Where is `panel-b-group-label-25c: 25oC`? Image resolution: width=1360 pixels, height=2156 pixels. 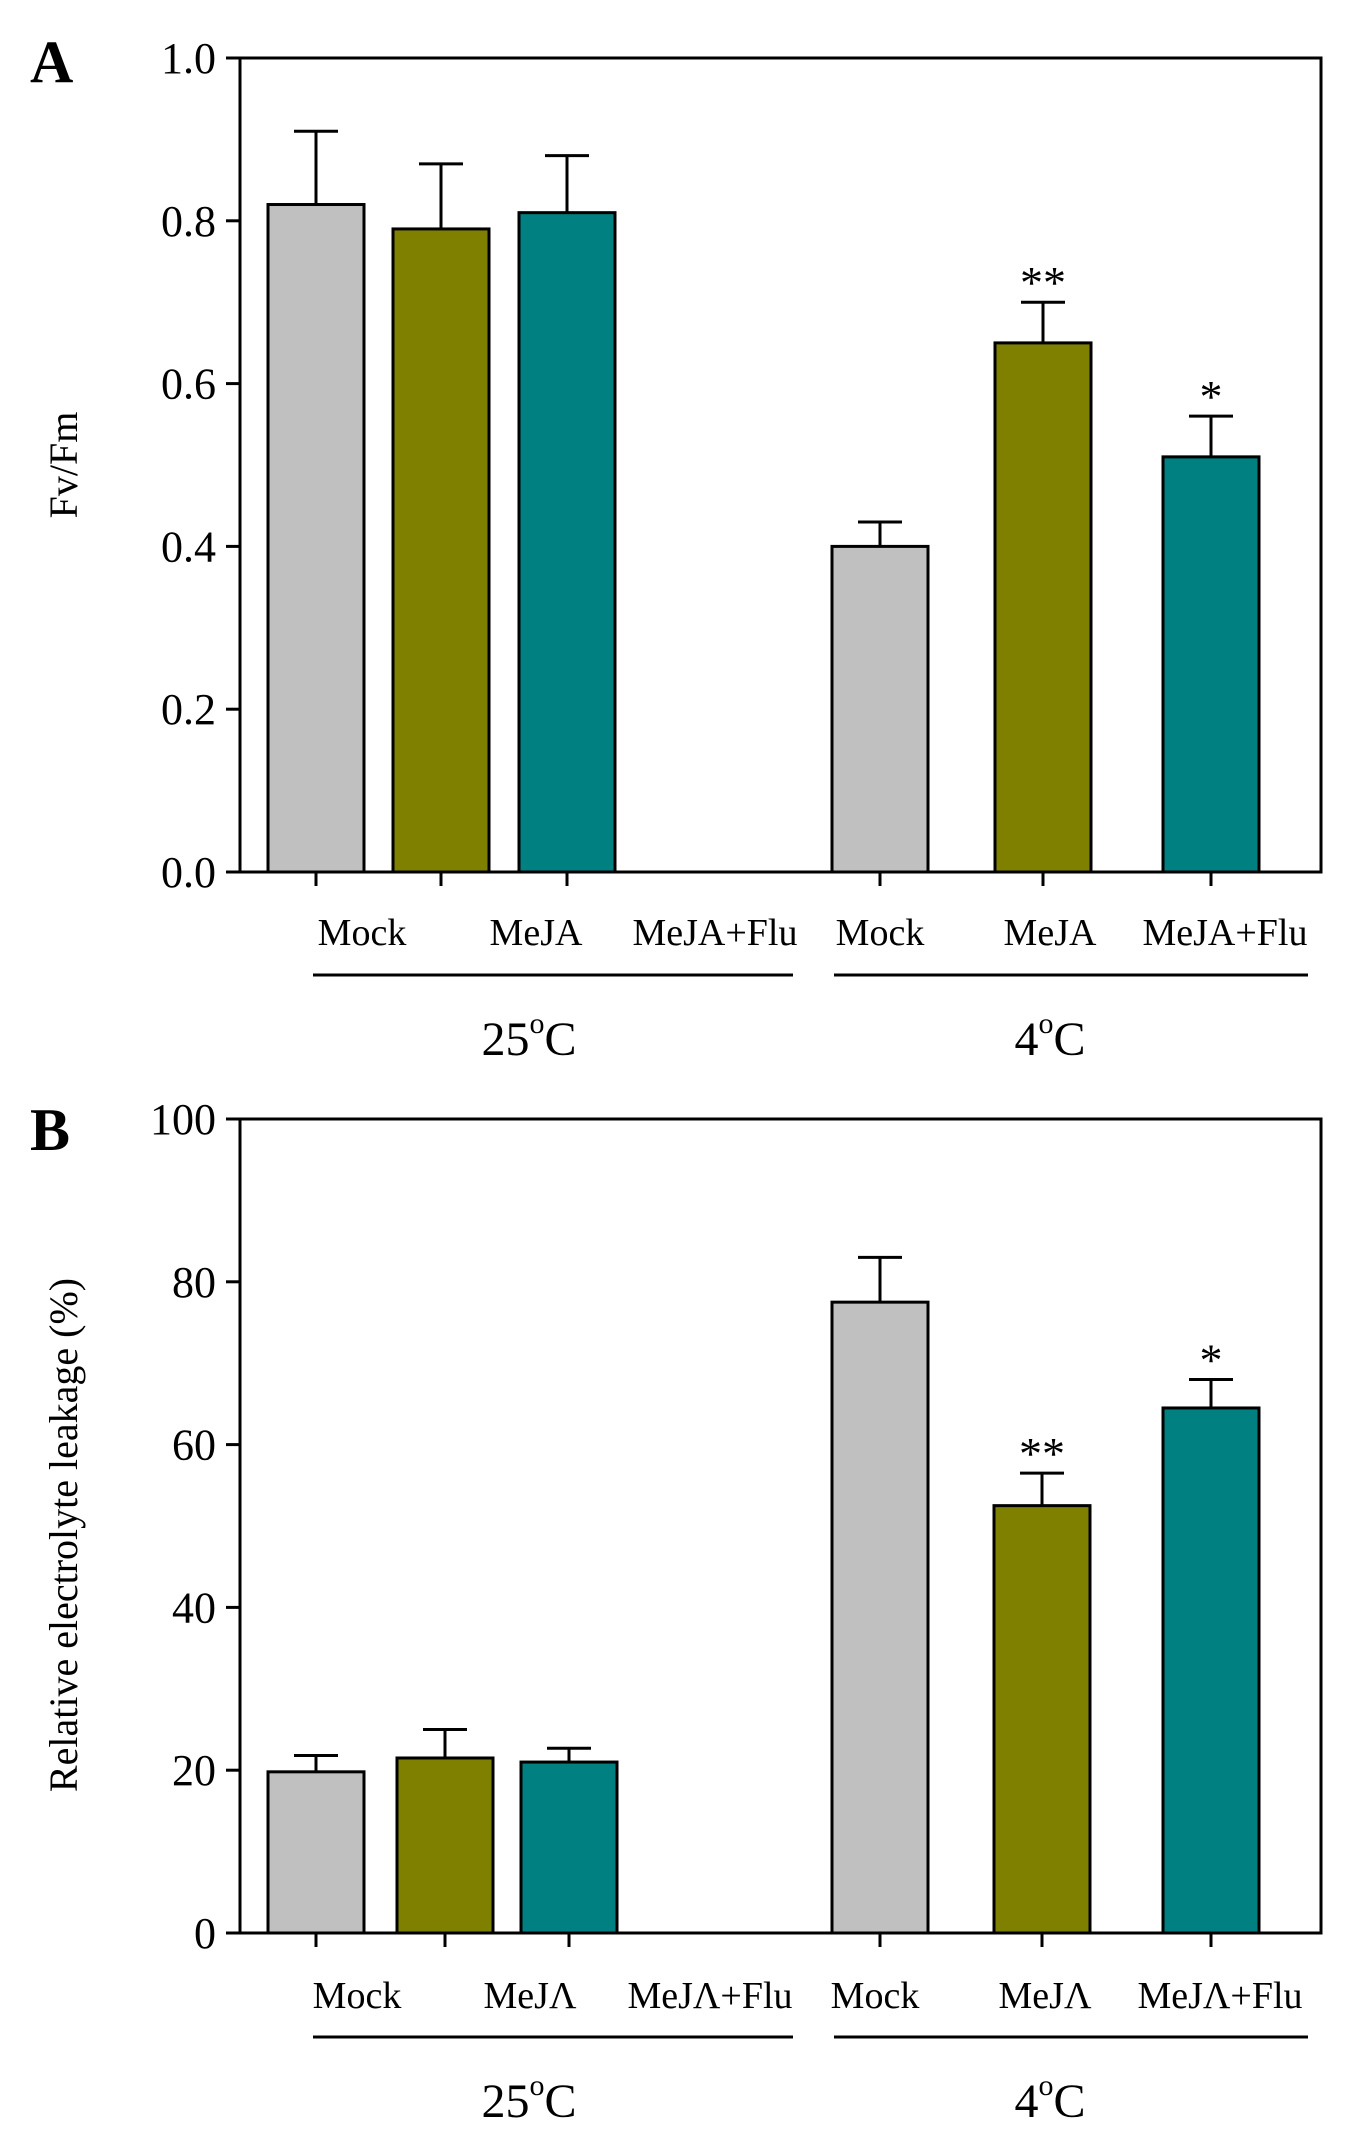 panel-b-group-label-25c: 25oC is located at coordinates (528, 2098).